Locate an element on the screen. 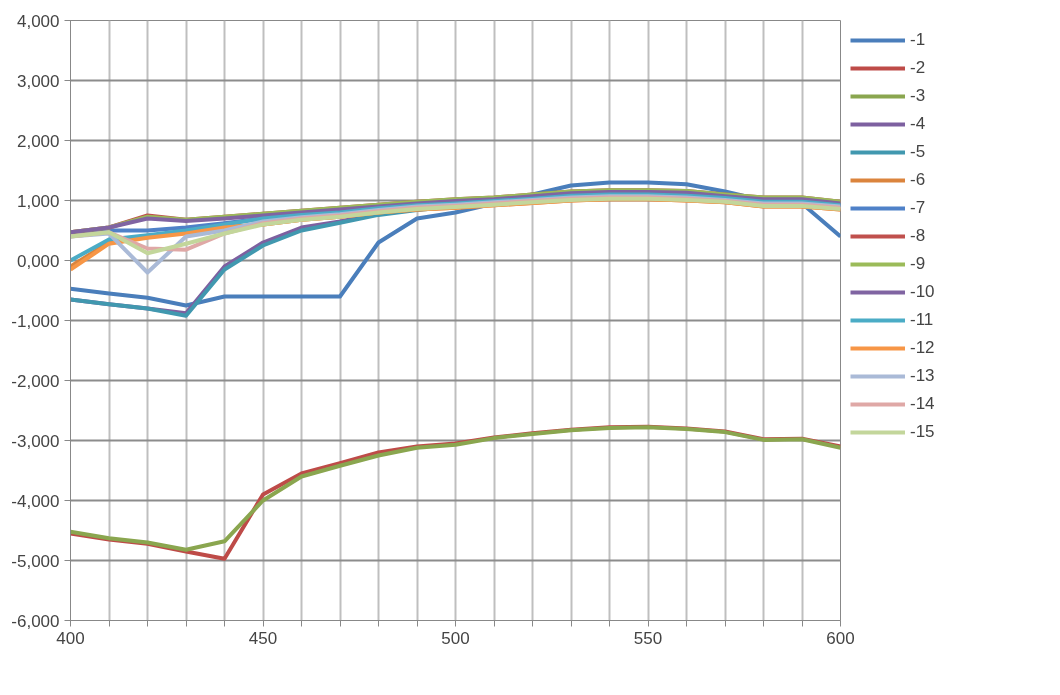  y-tick-label: -6,000 is located at coordinates (35, 621).